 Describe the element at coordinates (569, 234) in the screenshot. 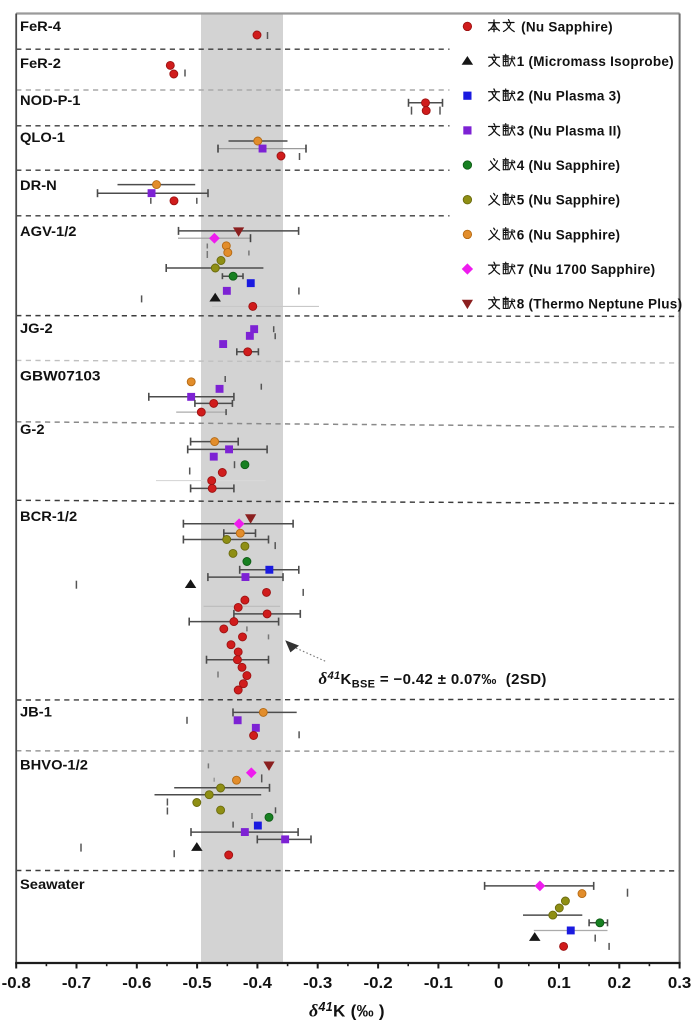

I see `svg-text: 6 (Nu Sapphire)` at that location.